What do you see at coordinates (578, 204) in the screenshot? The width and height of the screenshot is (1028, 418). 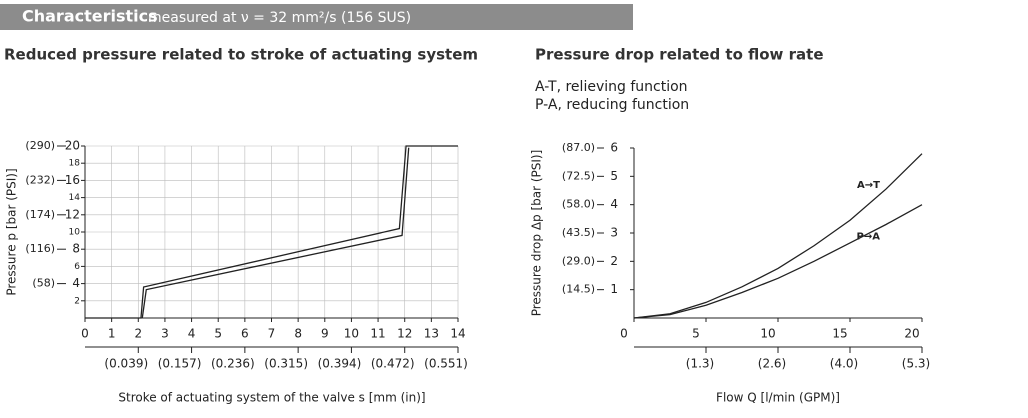 I see `y-secondary-label: (58.0)` at bounding box center [578, 204].